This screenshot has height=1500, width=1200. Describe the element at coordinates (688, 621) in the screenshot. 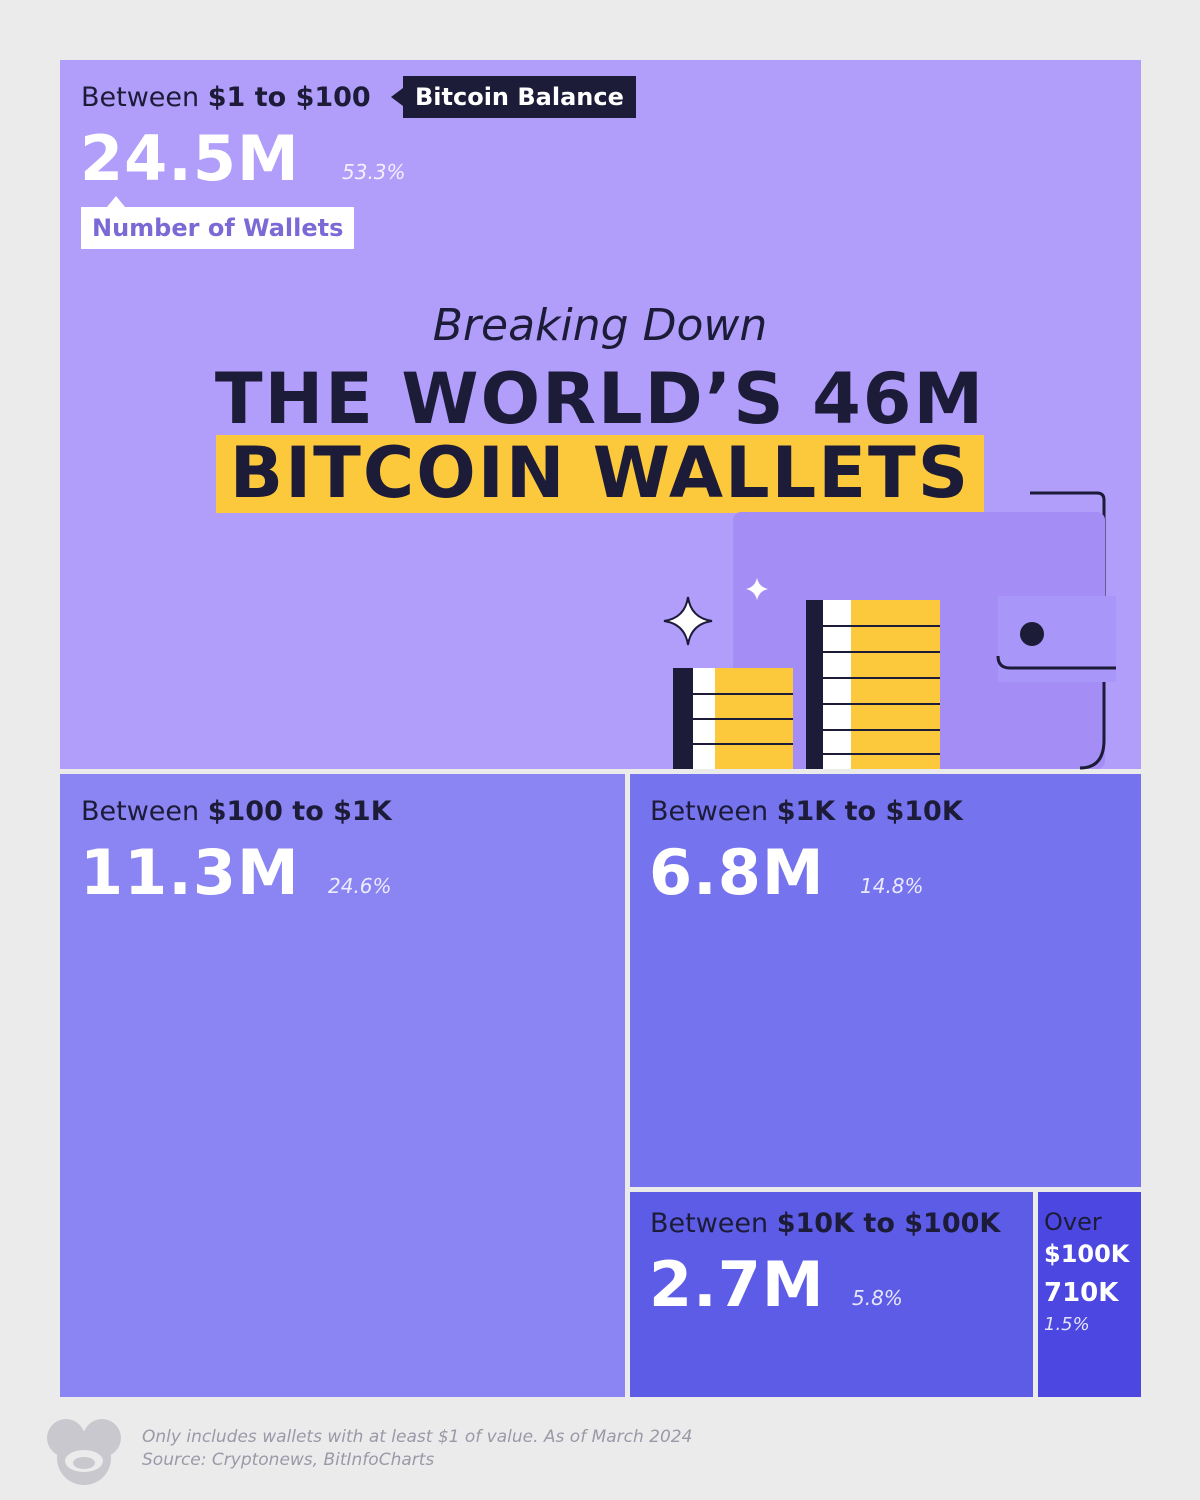

I see `sparkle-large-icon` at that location.